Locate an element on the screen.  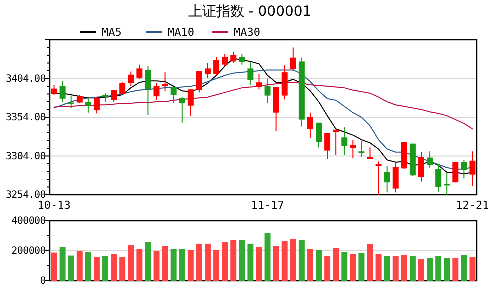
x-tick-label: 11-17 is located at coordinates (267, 205).